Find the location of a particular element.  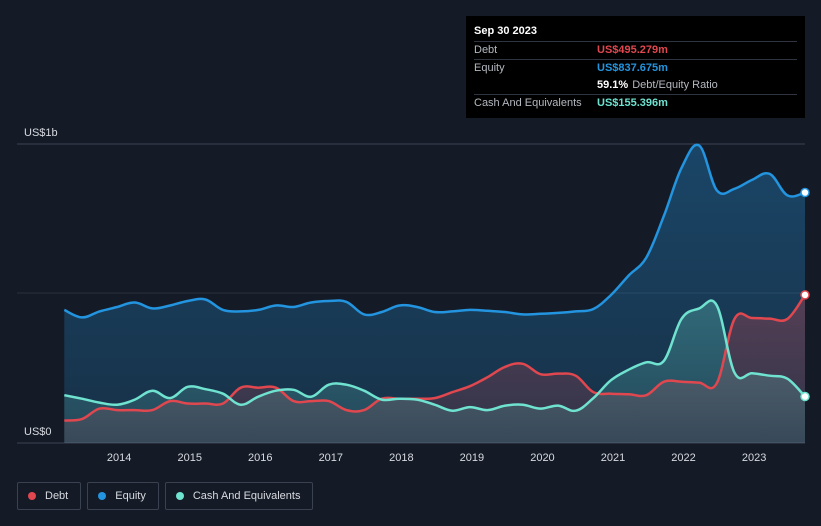

cash-endpoint-marker is located at coordinates (805, 396).